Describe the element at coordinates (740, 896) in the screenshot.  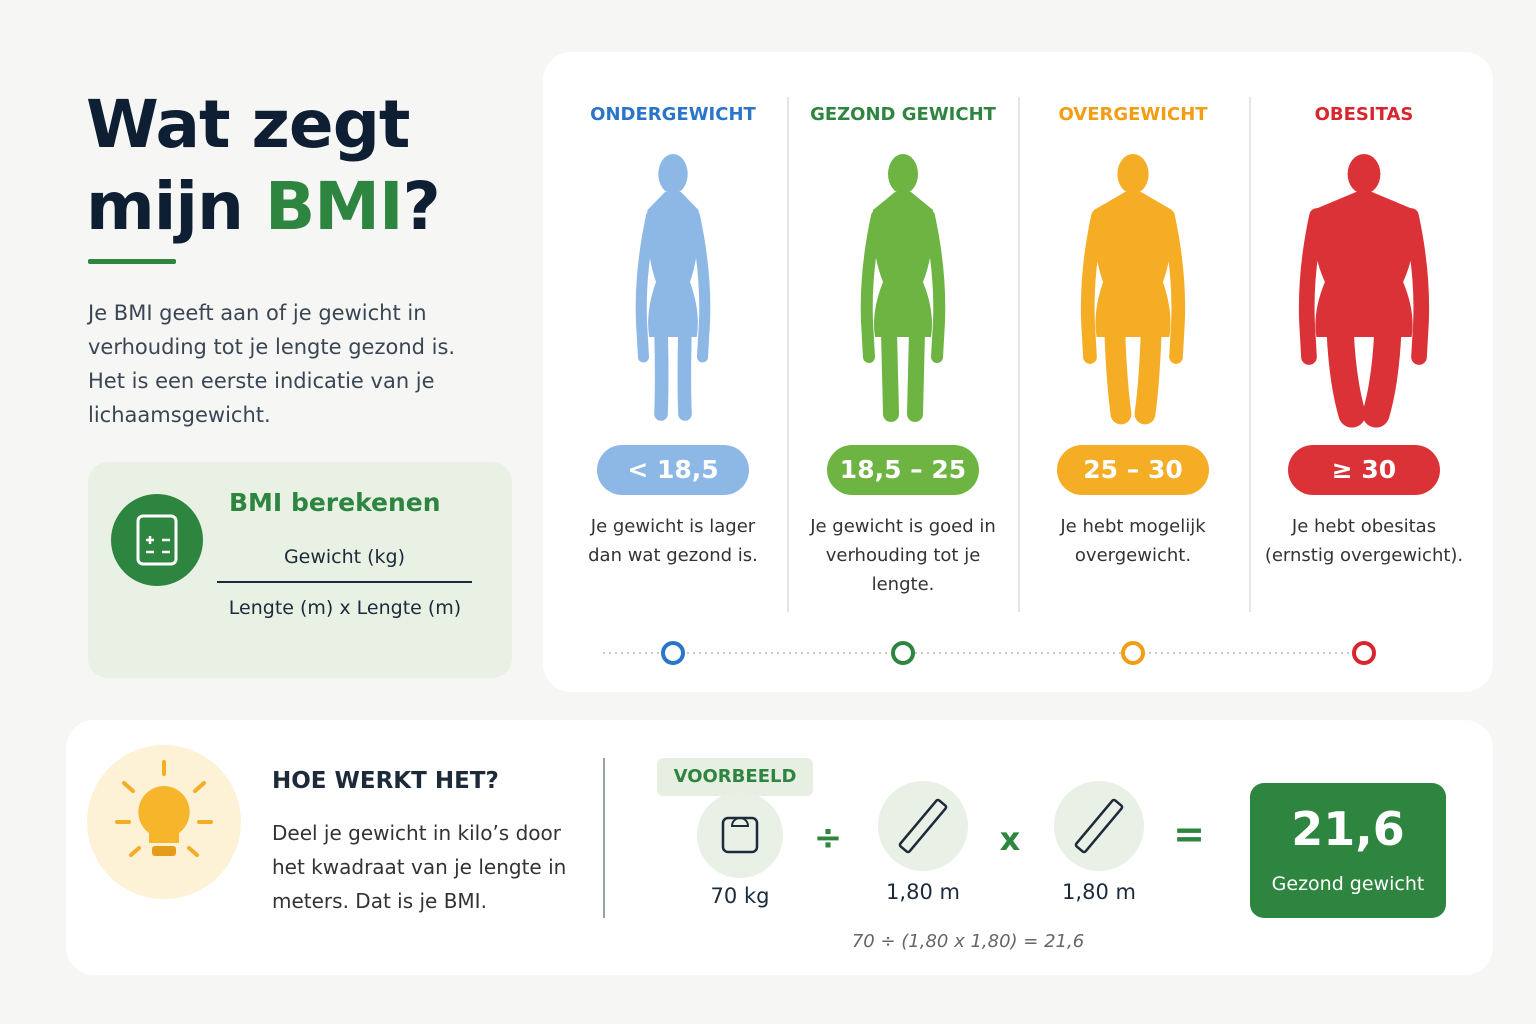
I see `weight: 70 kg` at that location.